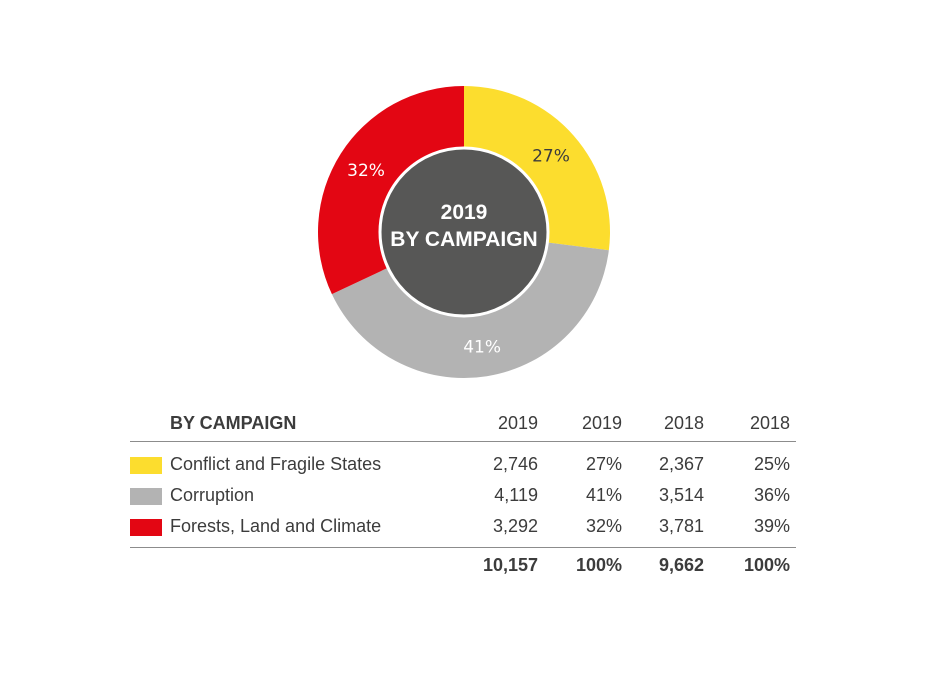 This screenshot has height=680, width=929. I want to click on table-title: BY CAMPAIGN, so click(233, 423).